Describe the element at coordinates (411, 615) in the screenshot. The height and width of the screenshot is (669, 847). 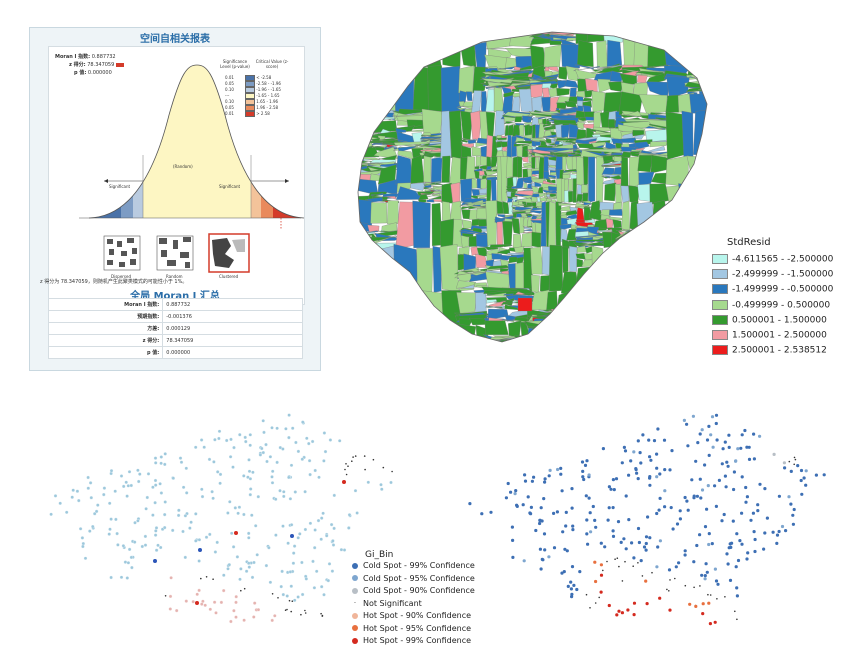
I see `gi-bin-legend-item: Hot Spot - 90% Confidence` at that location.